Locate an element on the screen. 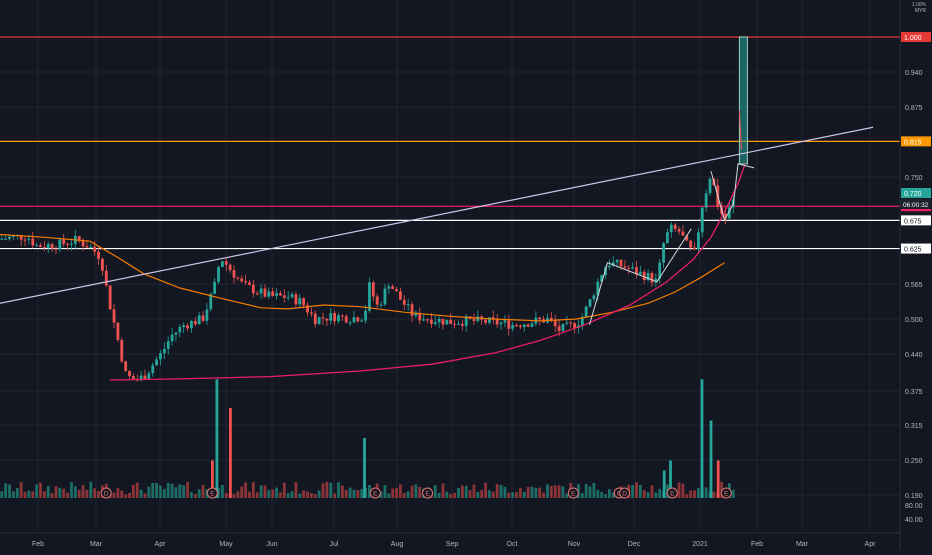 This screenshot has width=932, height=555. x-tick-label: Jul is located at coordinates (334, 544).